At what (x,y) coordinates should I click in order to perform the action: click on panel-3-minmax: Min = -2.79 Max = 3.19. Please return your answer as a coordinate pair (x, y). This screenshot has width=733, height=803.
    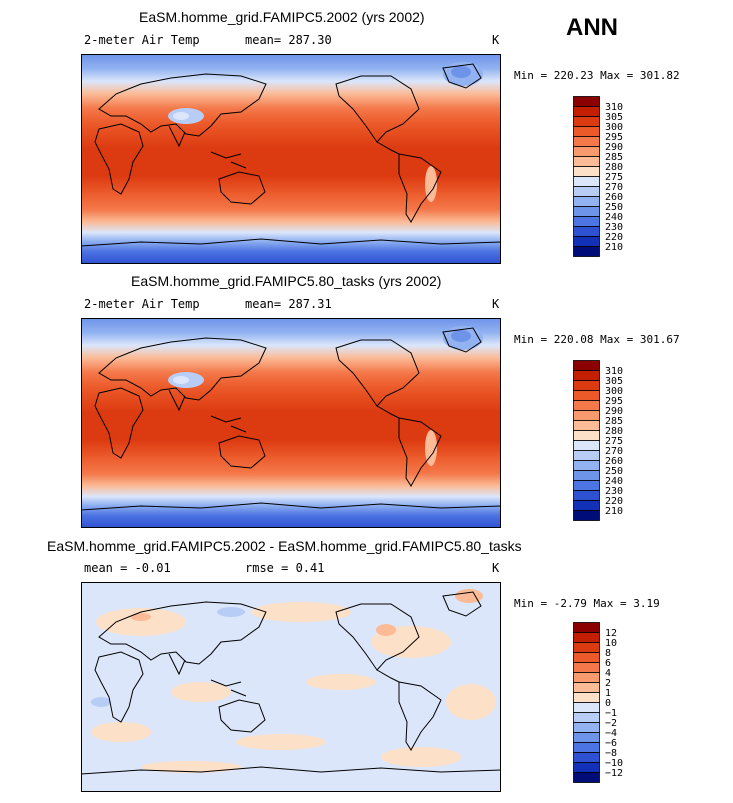
    Looking at the image, I should click on (587, 603).